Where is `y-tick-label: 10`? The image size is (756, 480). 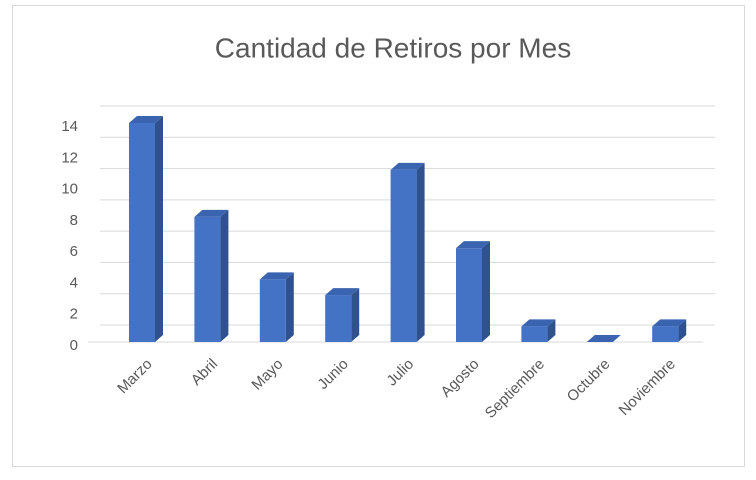
y-tick-label: 10 is located at coordinates (69, 189).